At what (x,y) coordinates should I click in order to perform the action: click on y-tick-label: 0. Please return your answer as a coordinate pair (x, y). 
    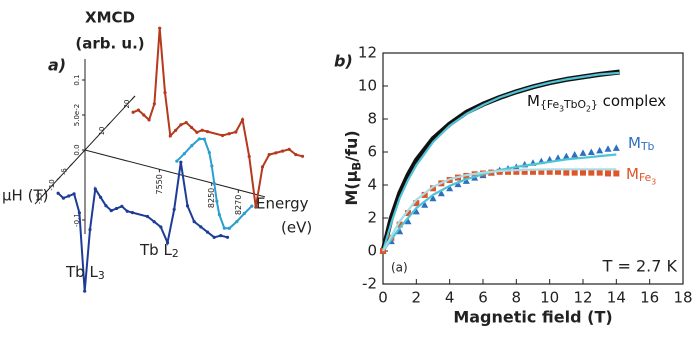
    Looking at the image, I should click on (372, 251).